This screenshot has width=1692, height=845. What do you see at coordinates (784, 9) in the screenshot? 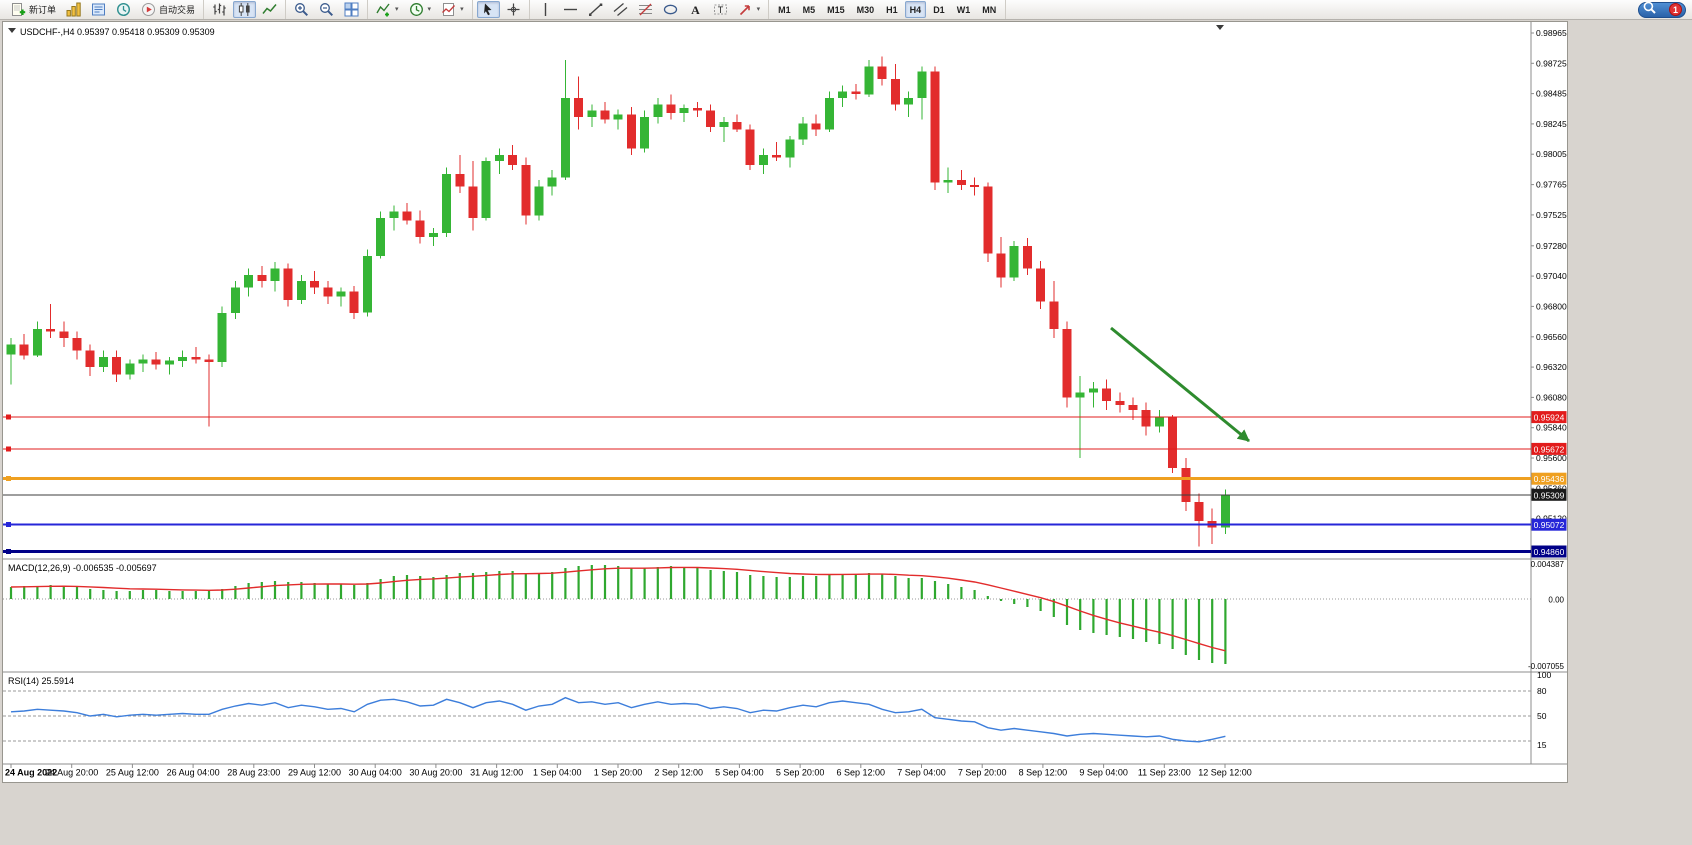
I see `timeframe-m1-button: M1` at bounding box center [784, 9].